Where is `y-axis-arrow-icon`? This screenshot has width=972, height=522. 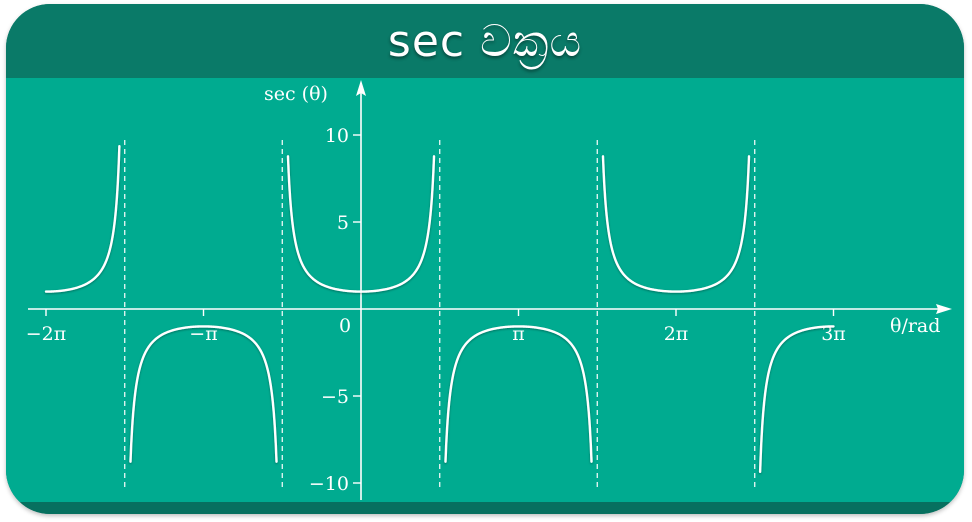
y-axis-arrow-icon is located at coordinates (361, 88).